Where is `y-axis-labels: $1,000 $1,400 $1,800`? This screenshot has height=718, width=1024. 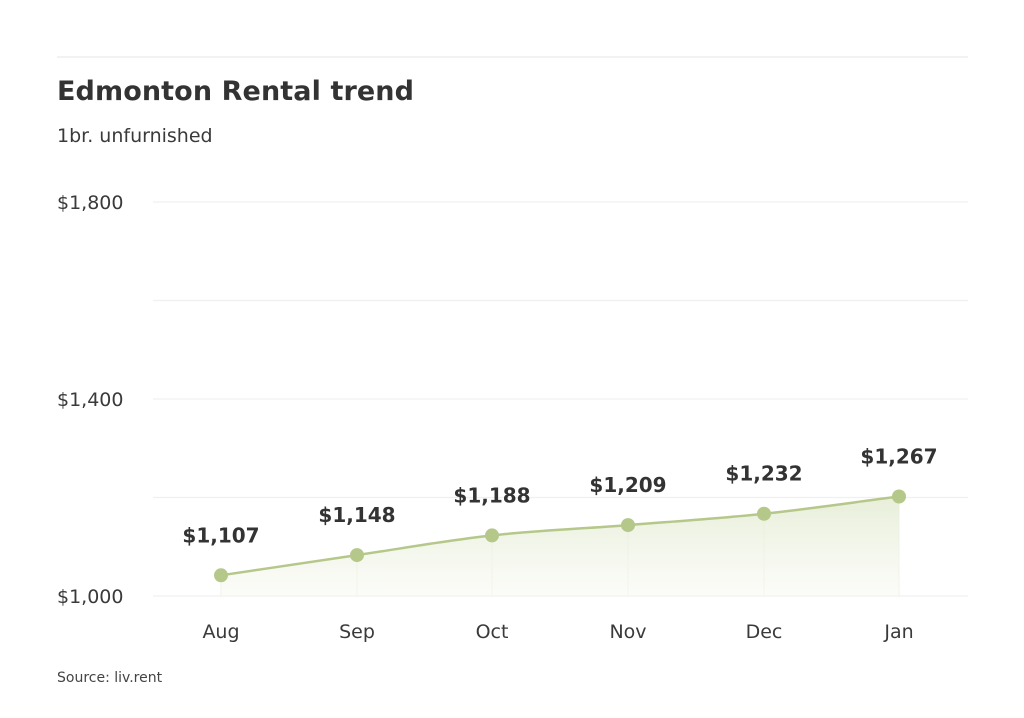
y-axis-labels: $1,000 $1,400 $1,800 is located at coordinates (90, 400).